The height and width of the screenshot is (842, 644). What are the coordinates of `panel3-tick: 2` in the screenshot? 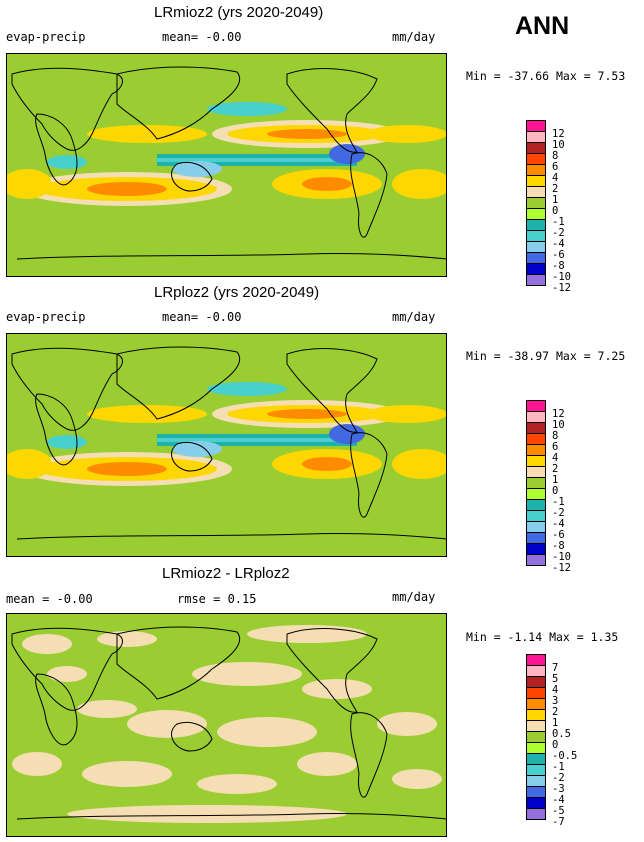 It's located at (555, 712).